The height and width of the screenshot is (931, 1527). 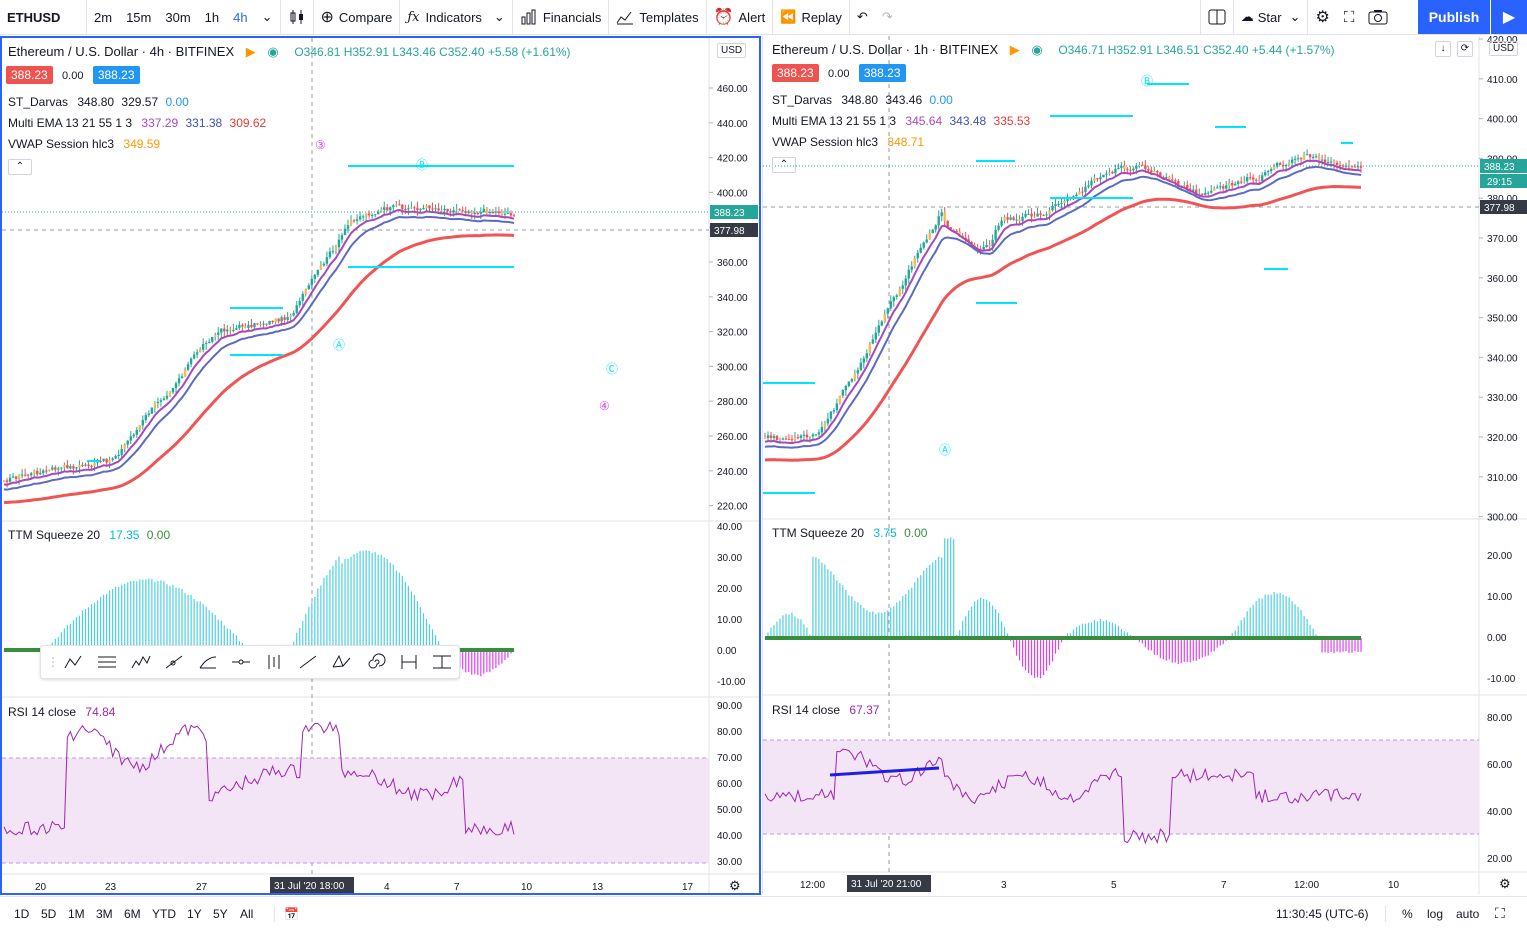 What do you see at coordinates (376, 662) in the screenshot?
I see `fib-spiral-icon` at bounding box center [376, 662].